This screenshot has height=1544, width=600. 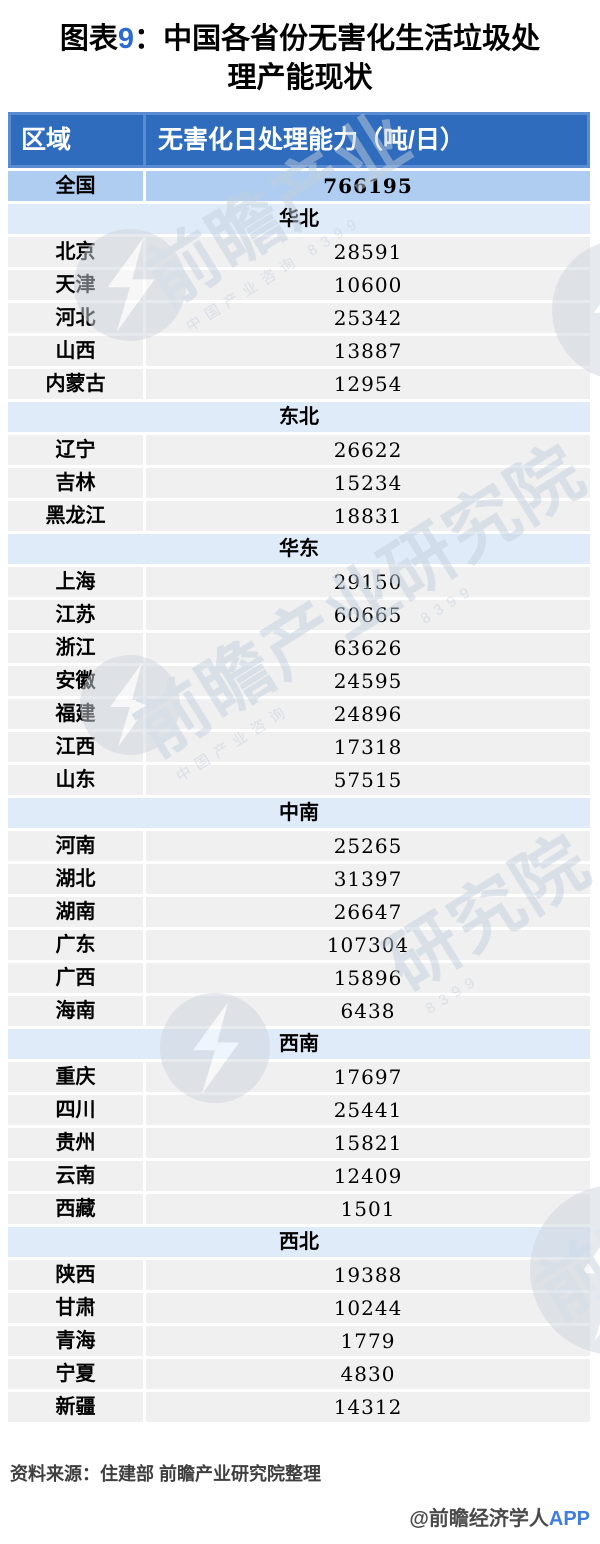 I want to click on province-value: 14312, so click(x=368, y=1407).